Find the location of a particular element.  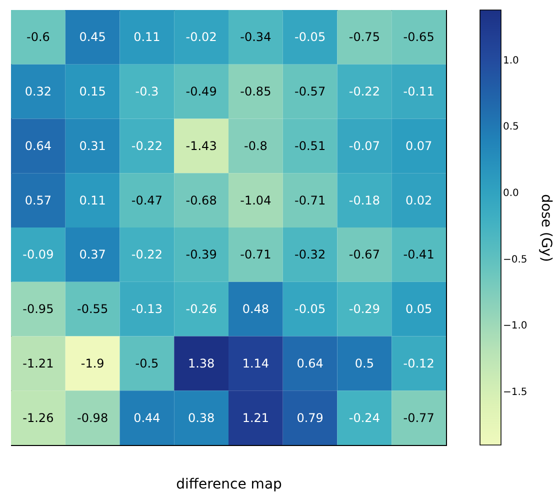

data-label: -1.04 is located at coordinates (256, 200).